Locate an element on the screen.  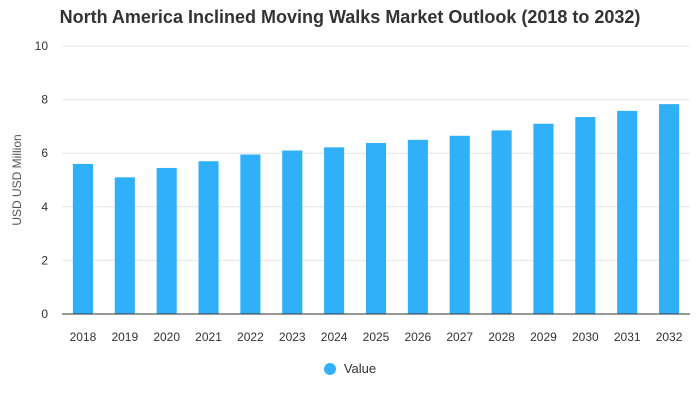
bar-2023 is located at coordinates (292, 232).